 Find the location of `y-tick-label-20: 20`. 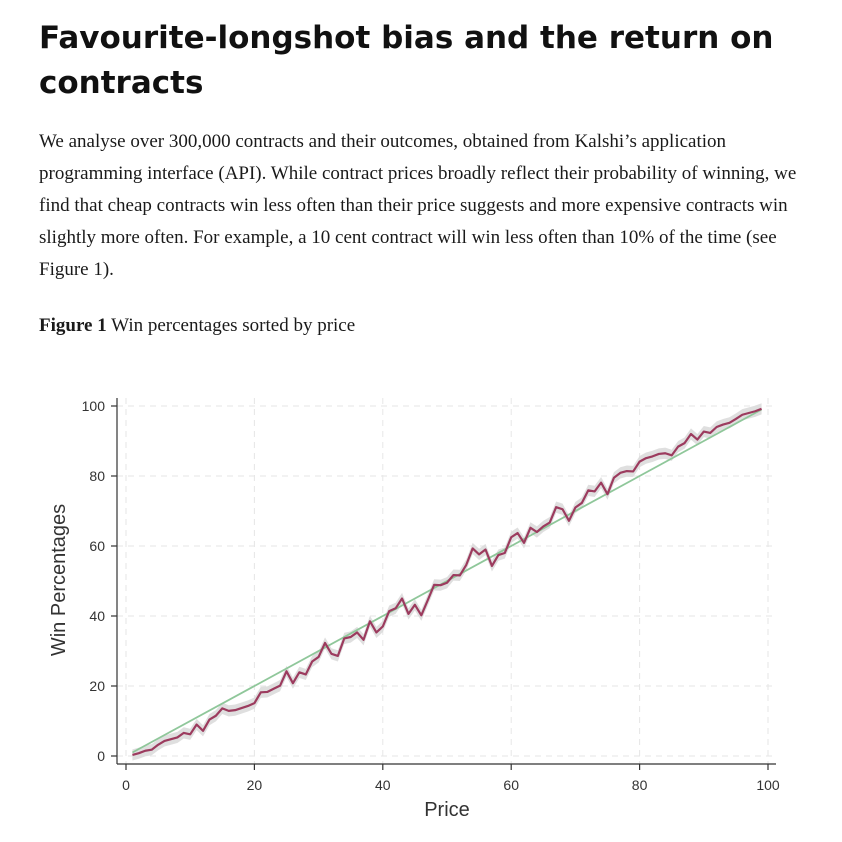

y-tick-label-20: 20 is located at coordinates (97, 686).